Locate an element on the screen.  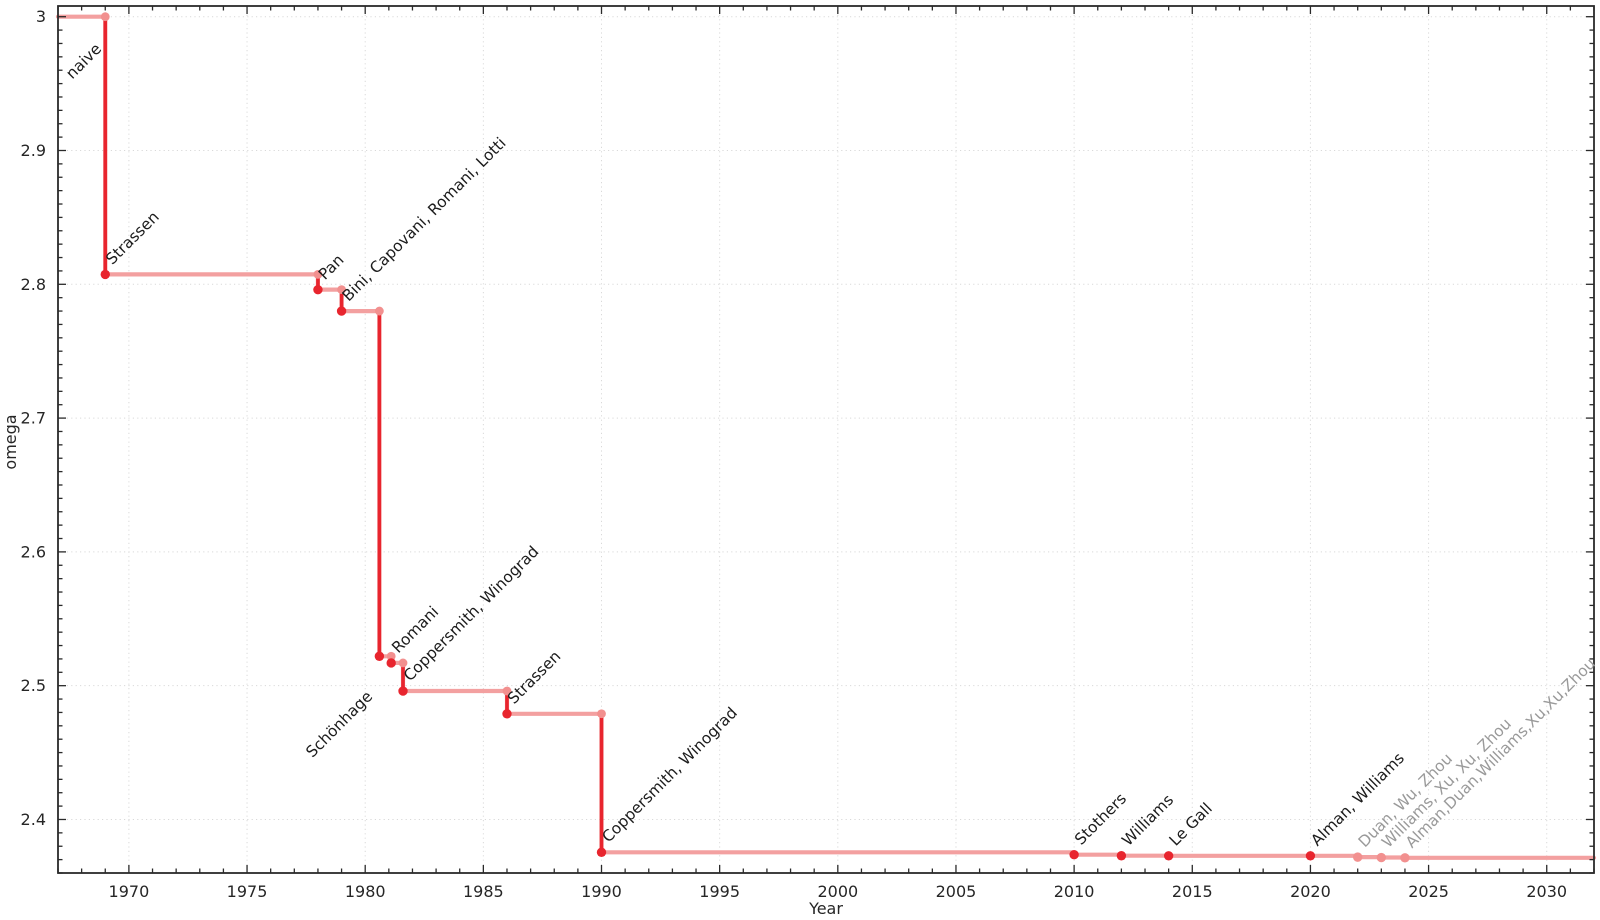
point-label: naive is located at coordinates (83, 61).